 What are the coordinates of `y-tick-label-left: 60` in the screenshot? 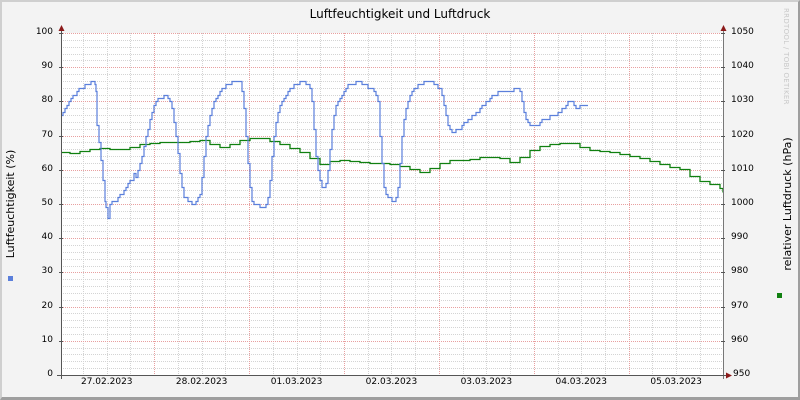 It's located at (47, 168).